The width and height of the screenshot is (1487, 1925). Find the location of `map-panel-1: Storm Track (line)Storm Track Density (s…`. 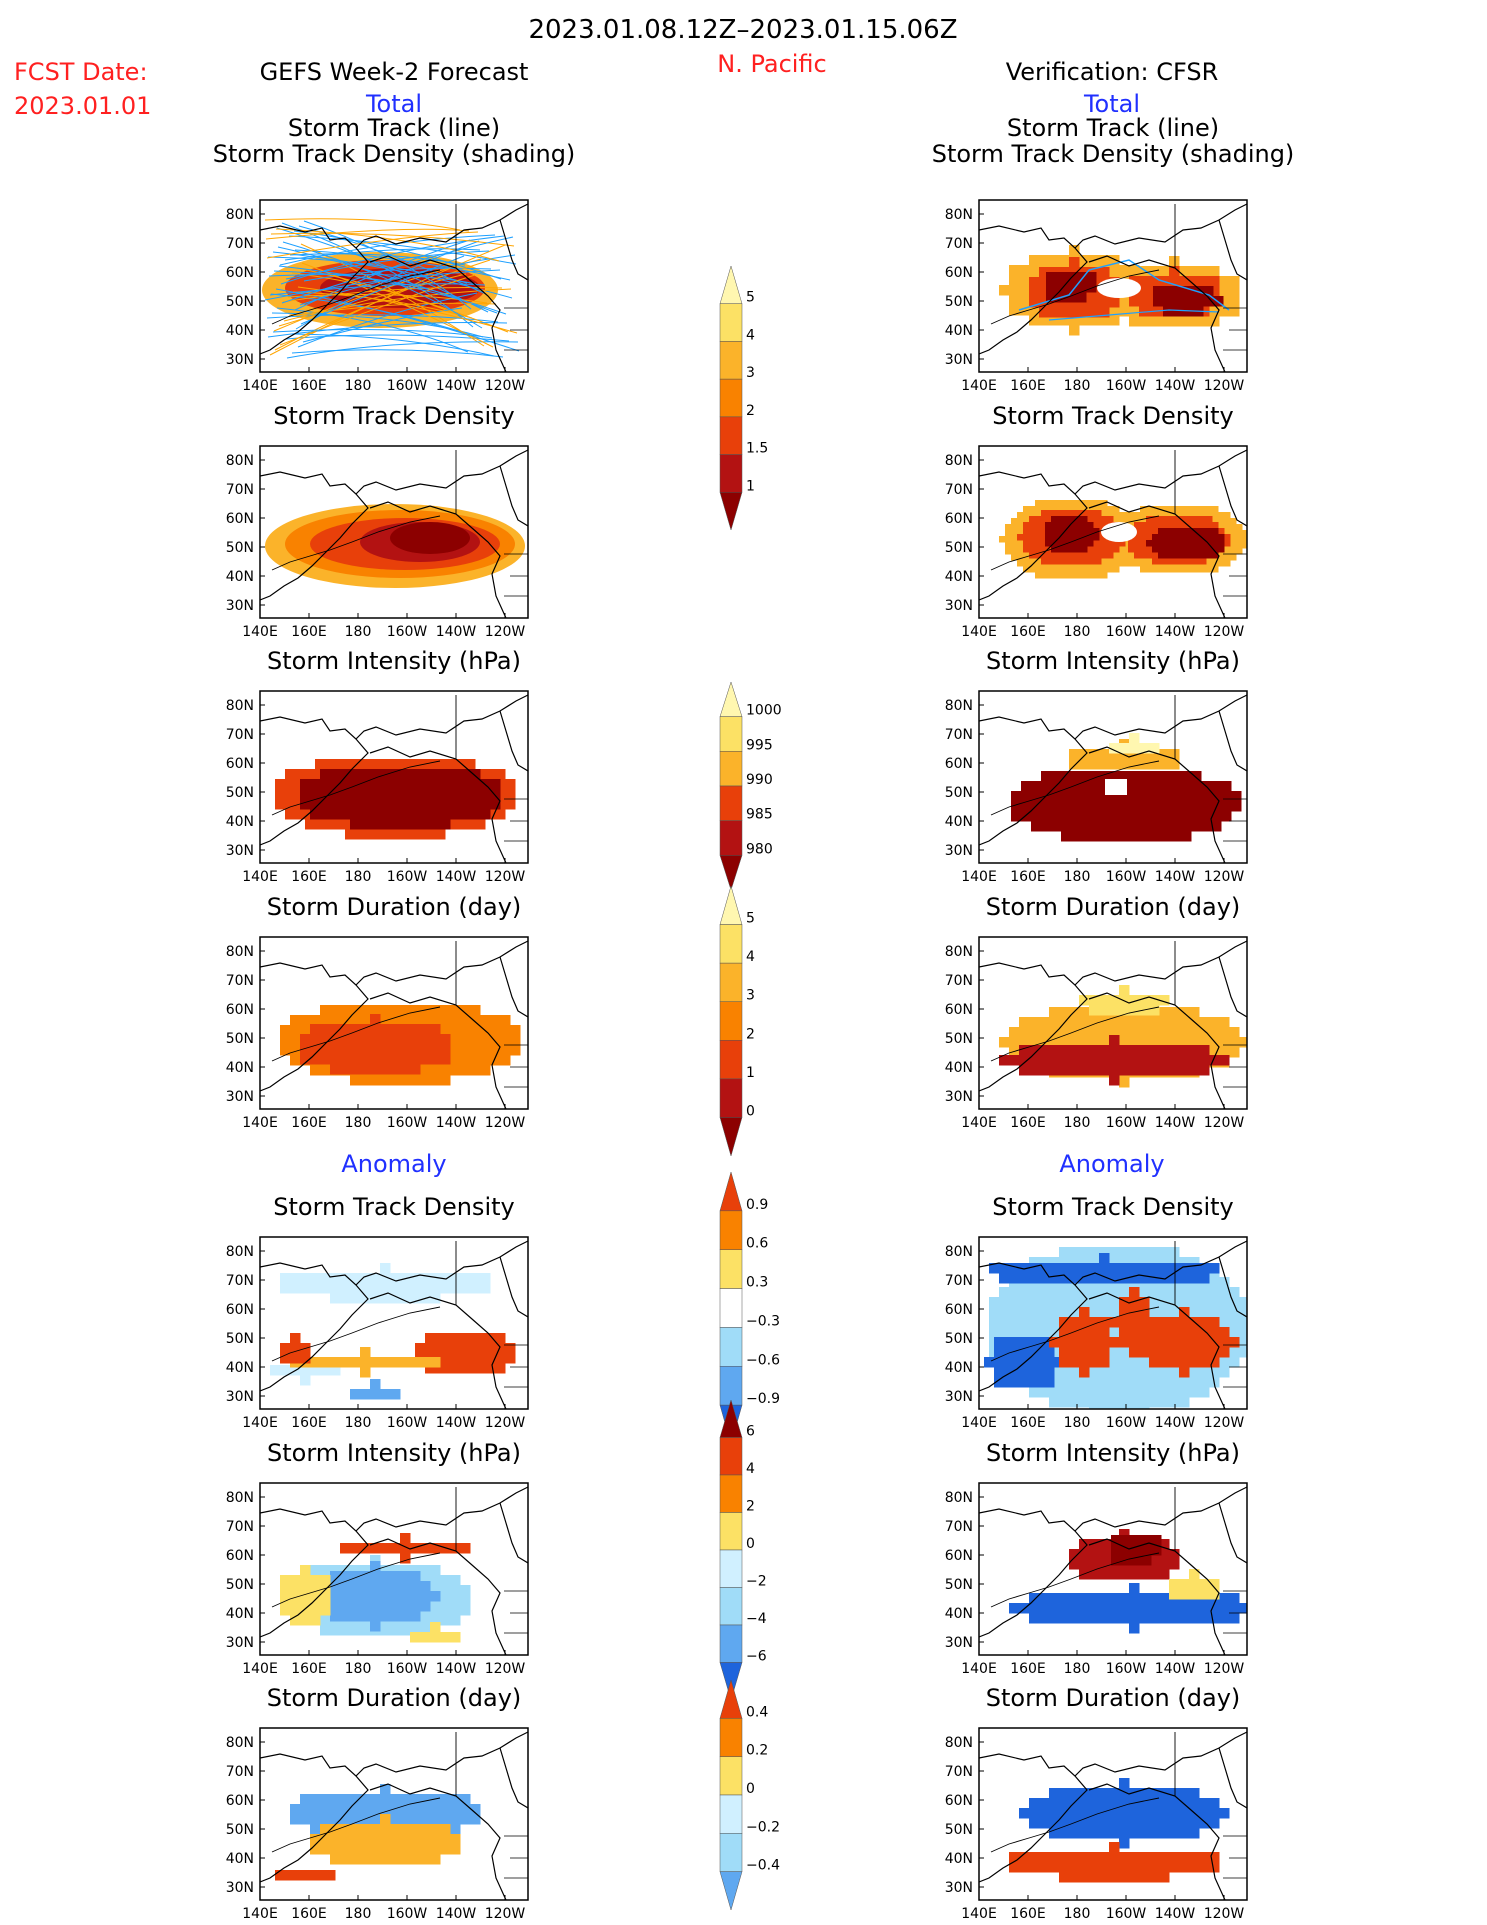

map-panel-1: Storm Track (line)Storm Track Density (s… is located at coordinates (1113, 254).